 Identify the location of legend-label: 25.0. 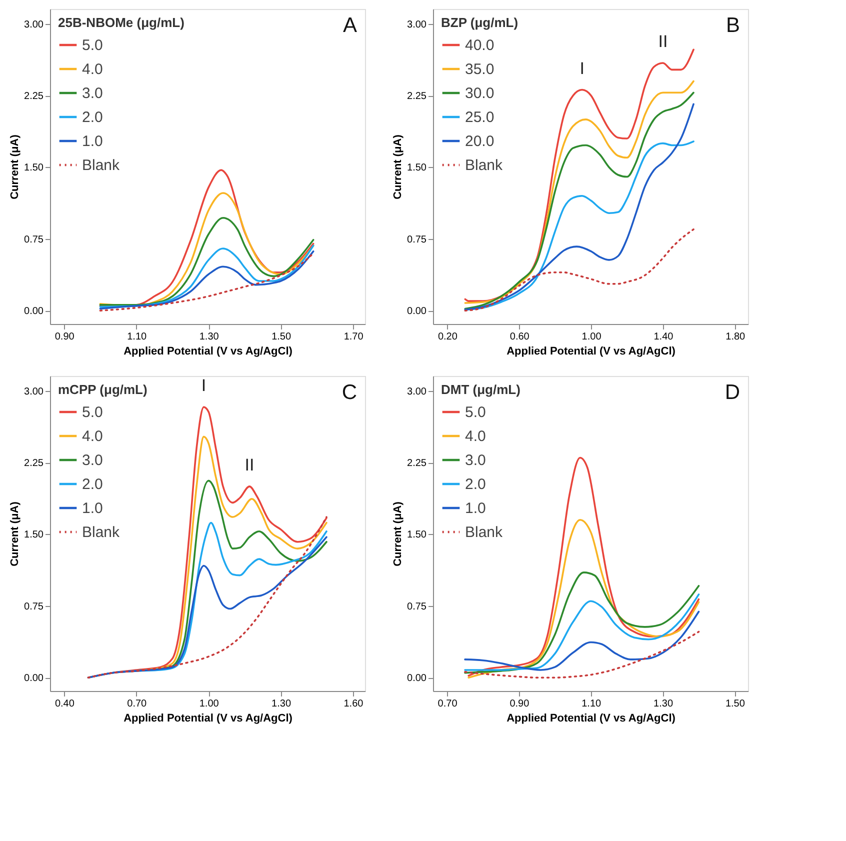
(479, 117).